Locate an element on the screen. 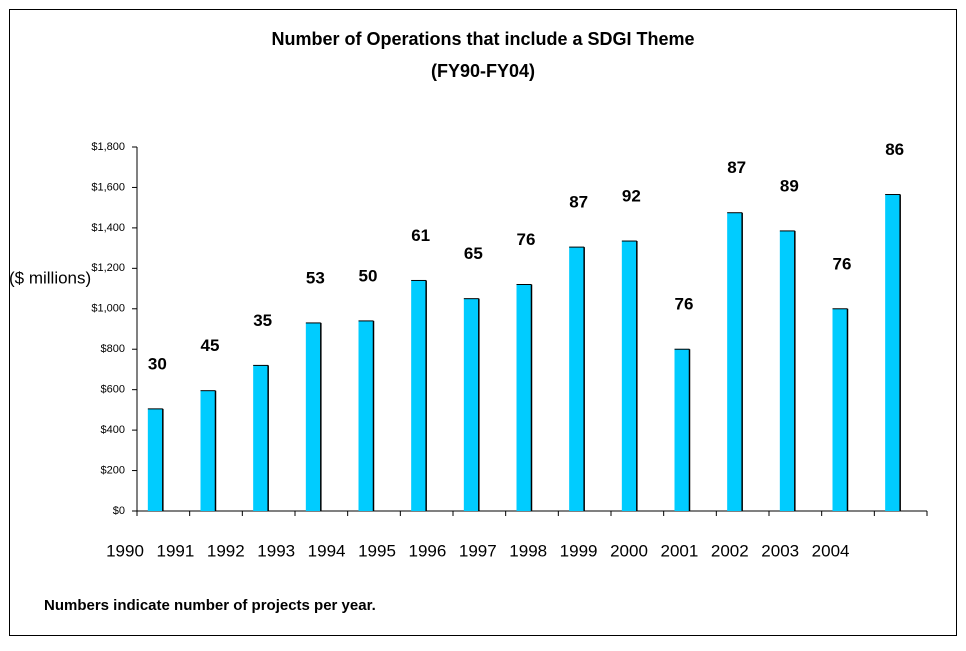  project-count-label: 65 is located at coordinates (473, 253).